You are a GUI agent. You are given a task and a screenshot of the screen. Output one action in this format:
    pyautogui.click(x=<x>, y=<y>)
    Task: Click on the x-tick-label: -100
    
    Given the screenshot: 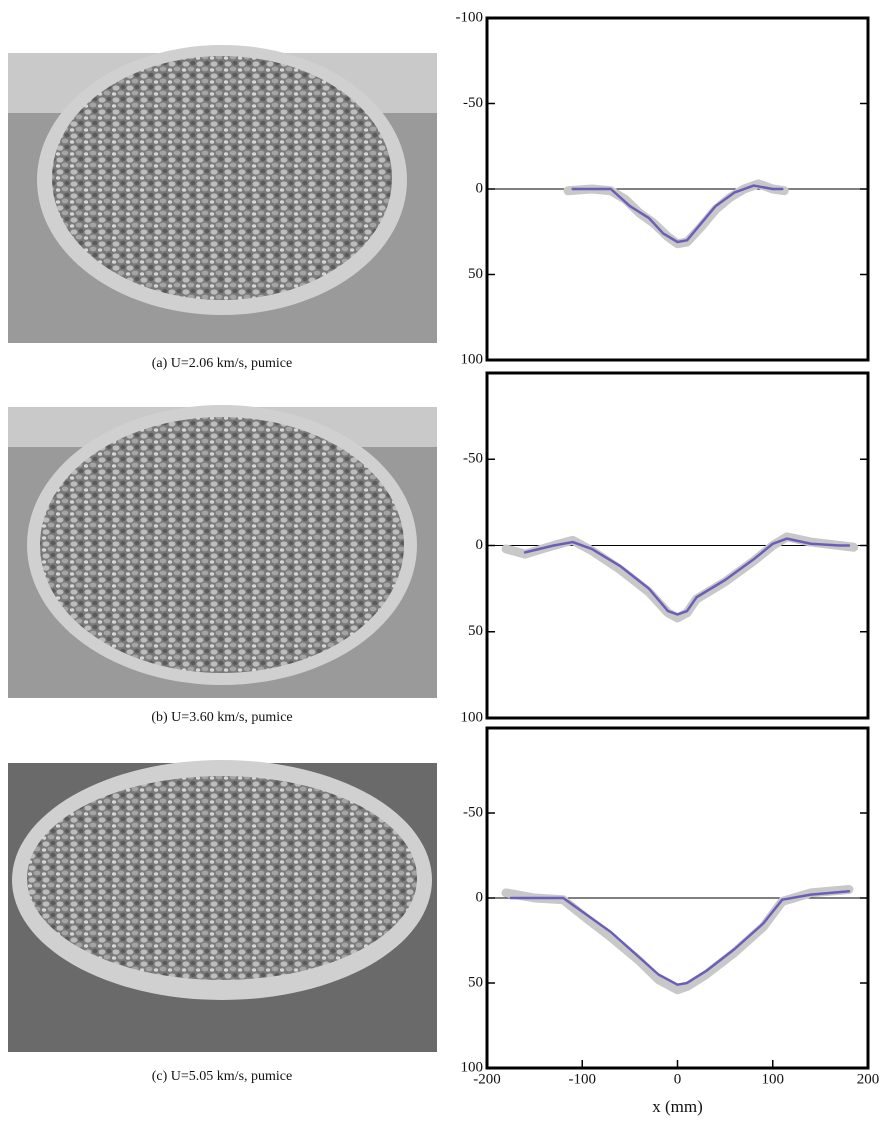 What is the action you would take?
    pyautogui.click(x=583, y=1079)
    